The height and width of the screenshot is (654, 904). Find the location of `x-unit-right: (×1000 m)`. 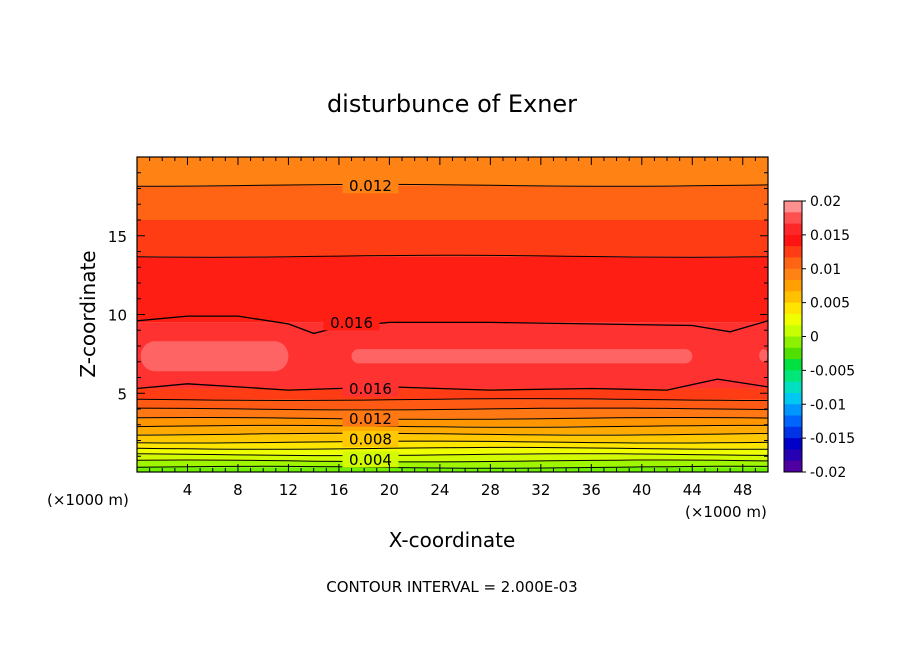

x-unit-right: (×1000 m) is located at coordinates (726, 512).